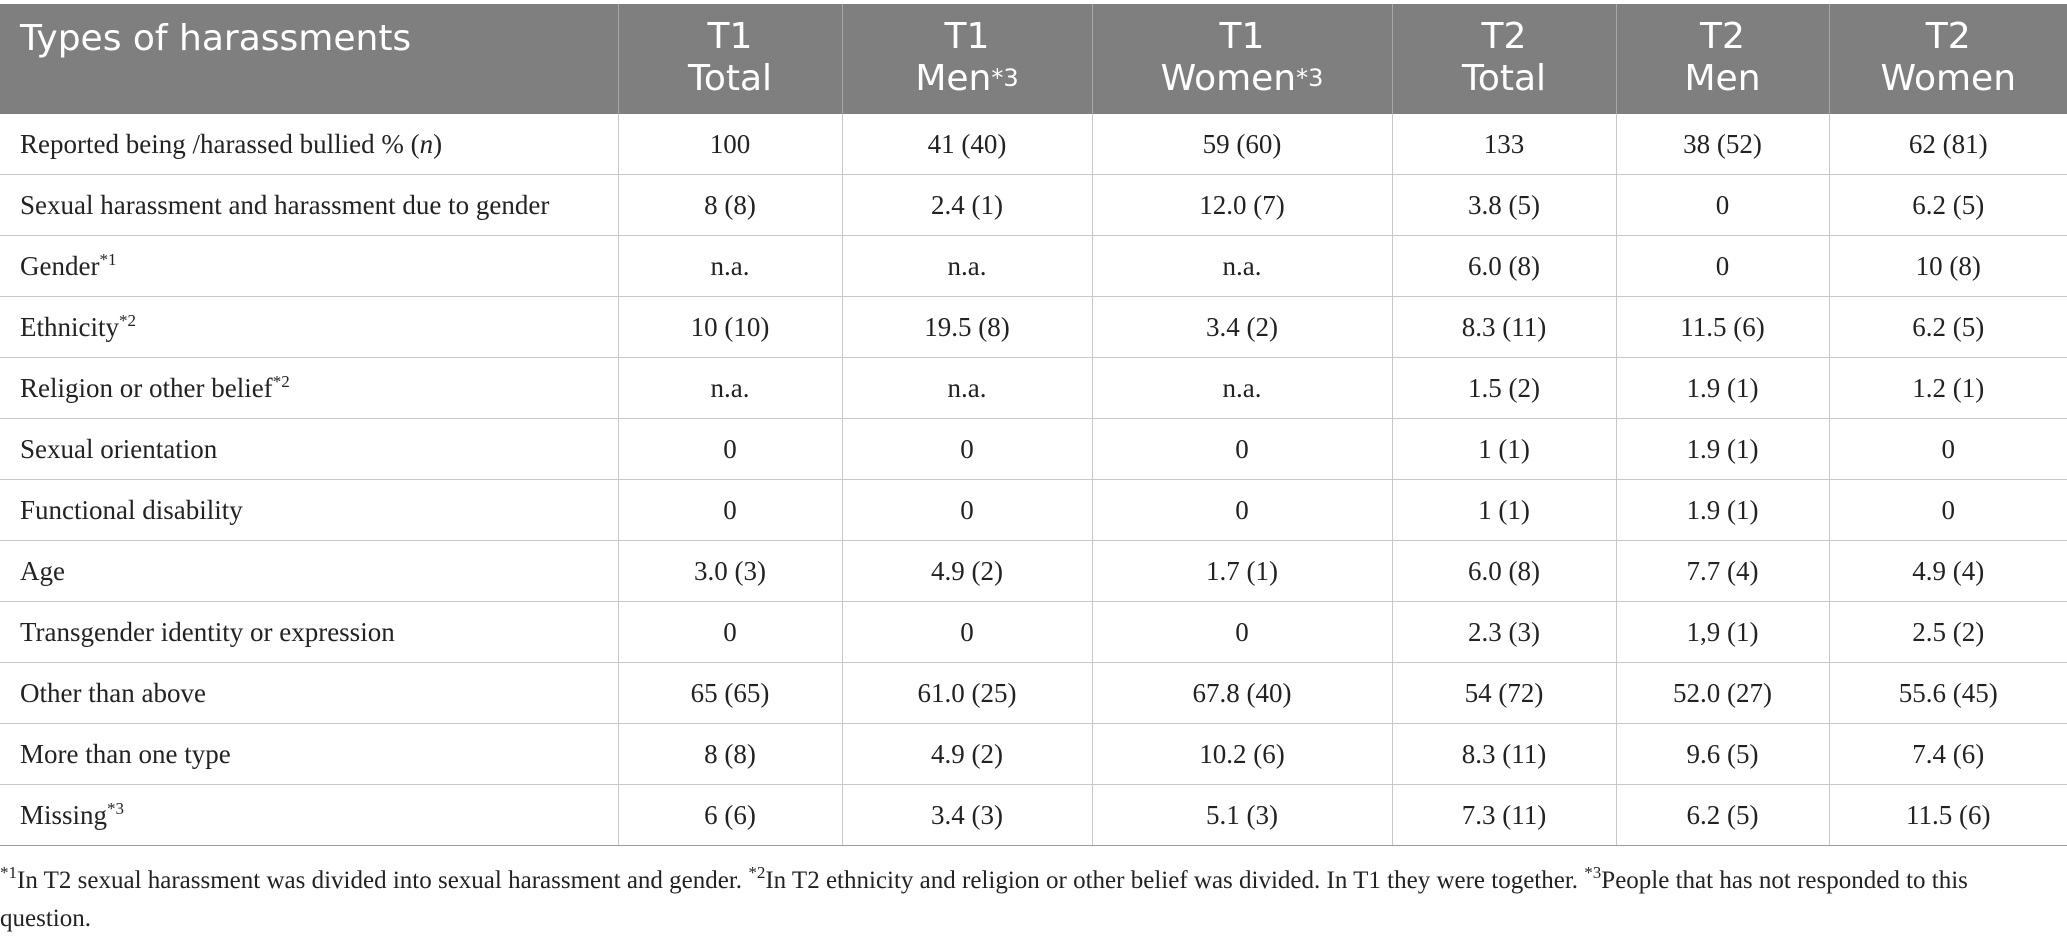 This screenshot has height=943, width=2067. I want to click on table-cell: 10 (8), so click(1947, 266).